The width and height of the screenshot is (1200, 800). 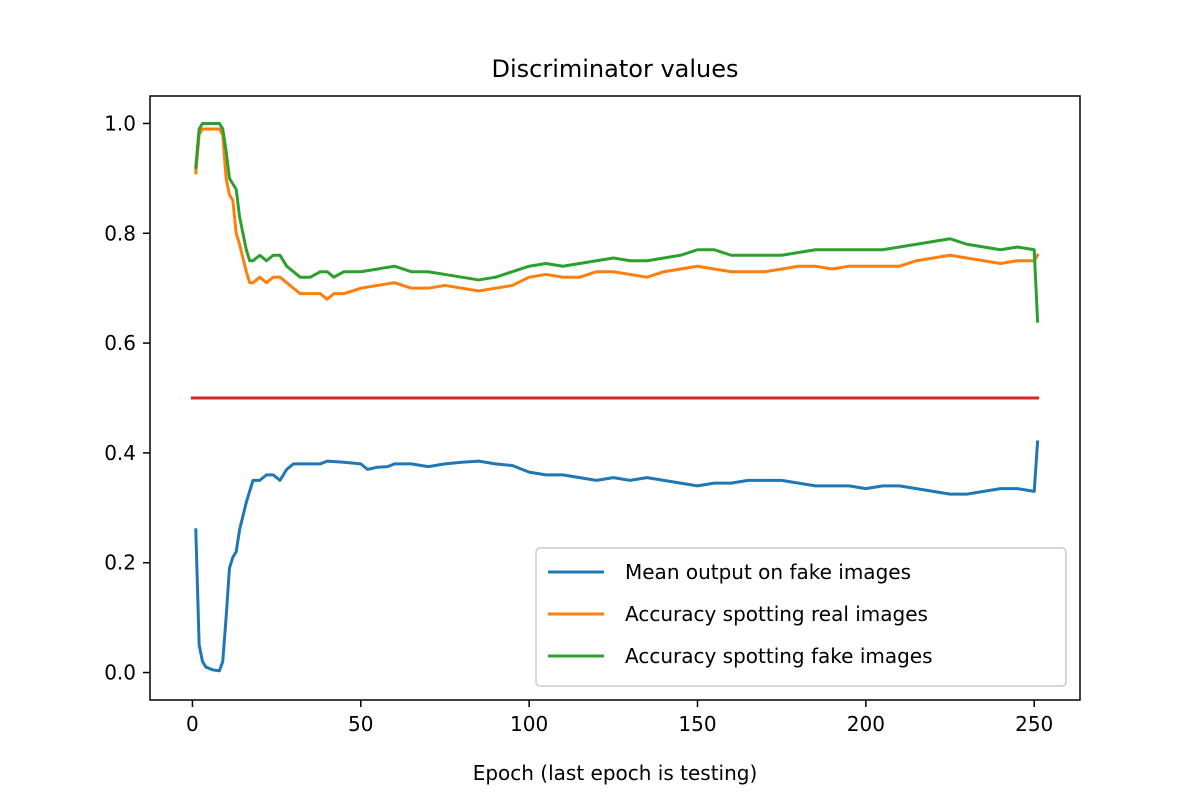 What do you see at coordinates (768, 572) in the screenshot?
I see `legend-label-0: Mean output on fake images` at bounding box center [768, 572].